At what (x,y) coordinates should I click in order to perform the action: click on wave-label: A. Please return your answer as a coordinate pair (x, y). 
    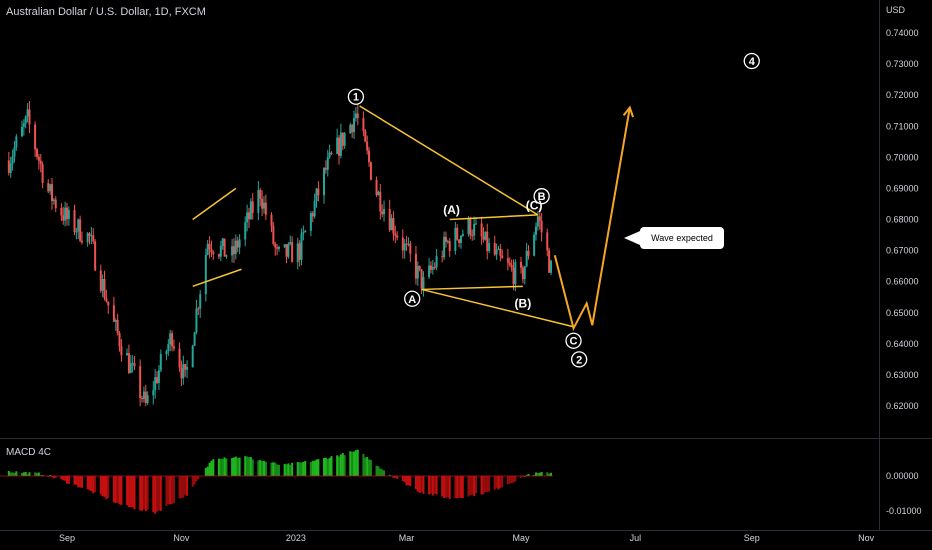
    Looking at the image, I should click on (412, 298).